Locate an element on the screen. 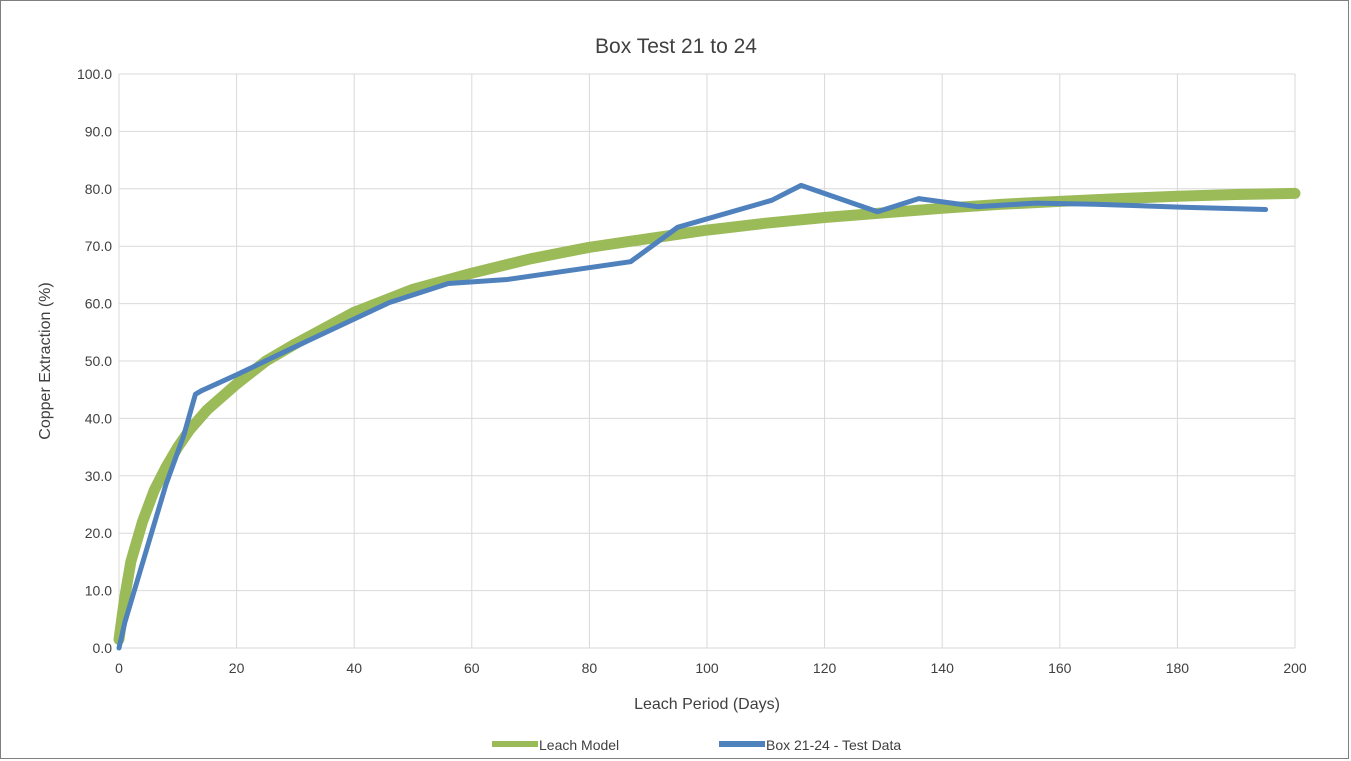  x-tick-label: 20 is located at coordinates (237, 668).